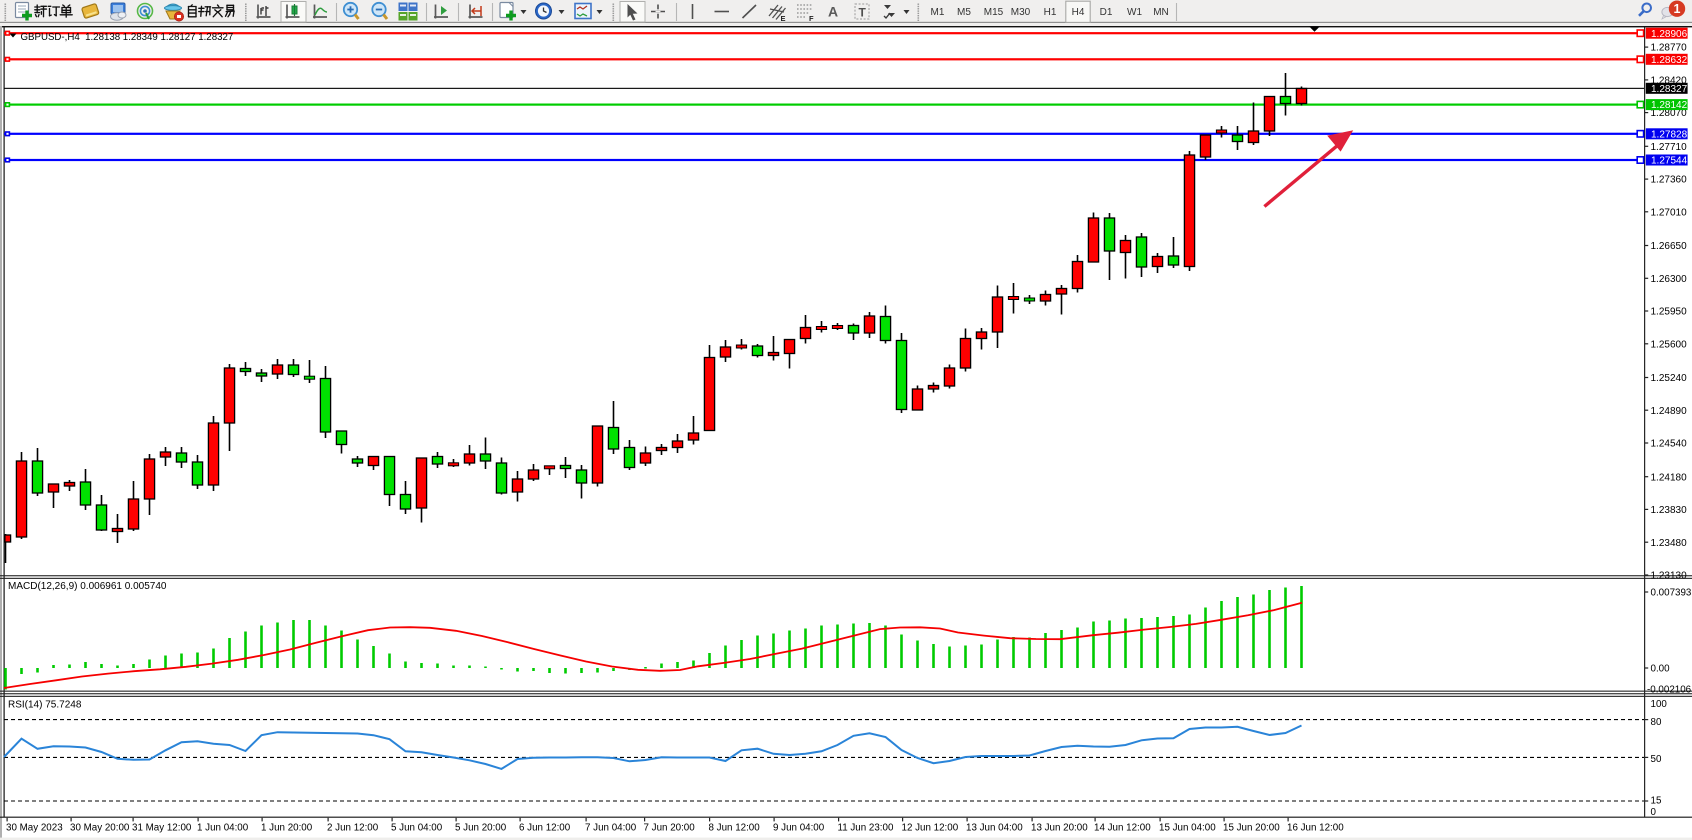 The image size is (1692, 840). Describe the element at coordinates (1669, 34) in the screenshot. I see `svg-text: 1.28906` at that location.